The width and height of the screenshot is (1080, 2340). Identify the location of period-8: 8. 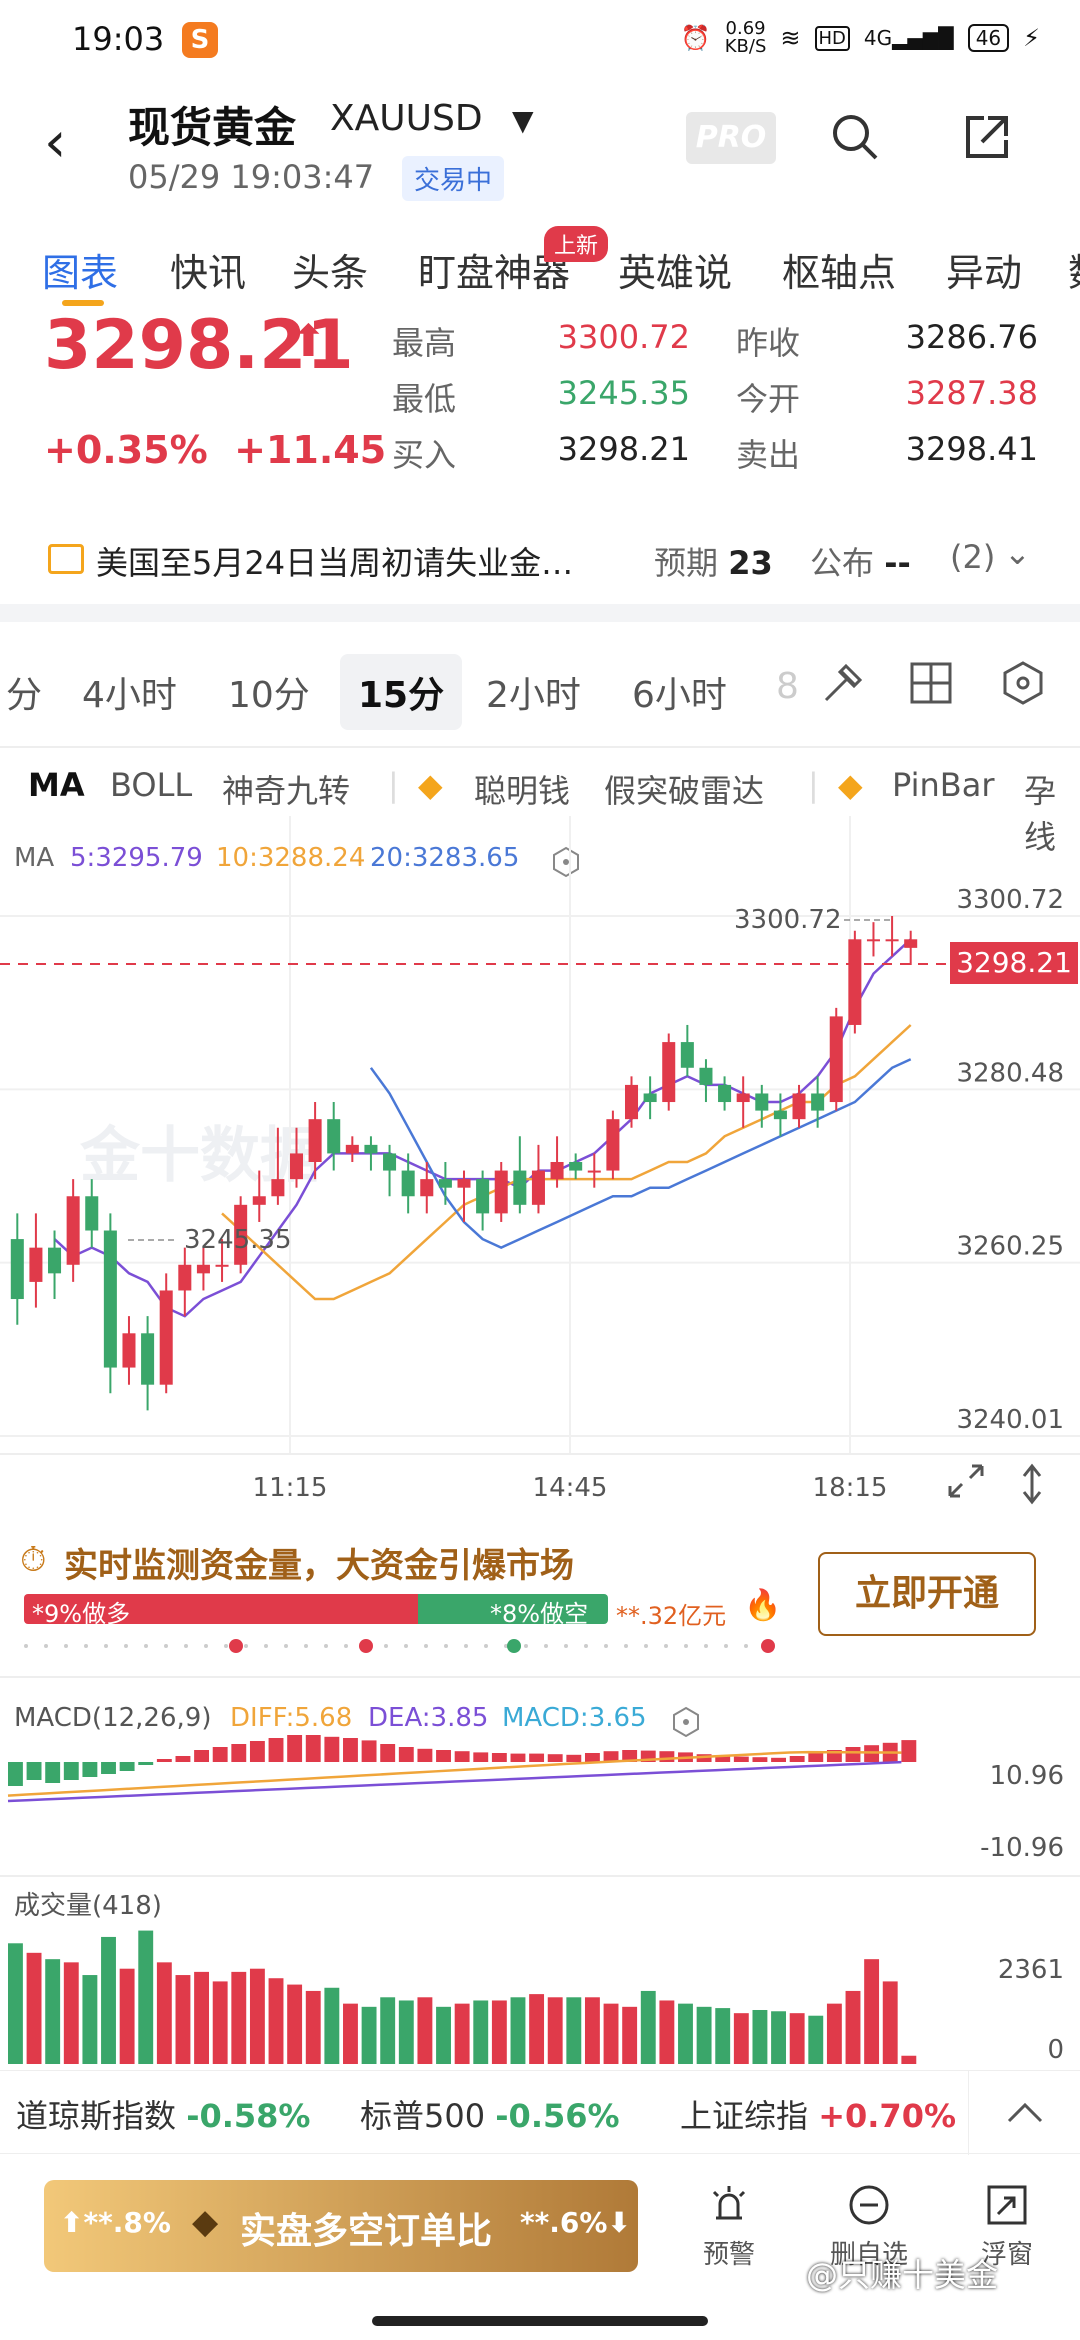
(787, 686).